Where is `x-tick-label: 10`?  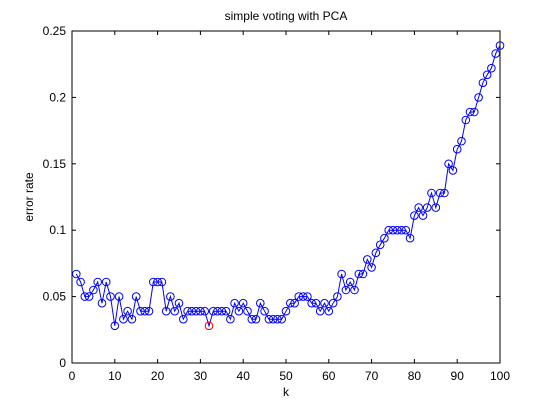 x-tick-label: 10 is located at coordinates (115, 376).